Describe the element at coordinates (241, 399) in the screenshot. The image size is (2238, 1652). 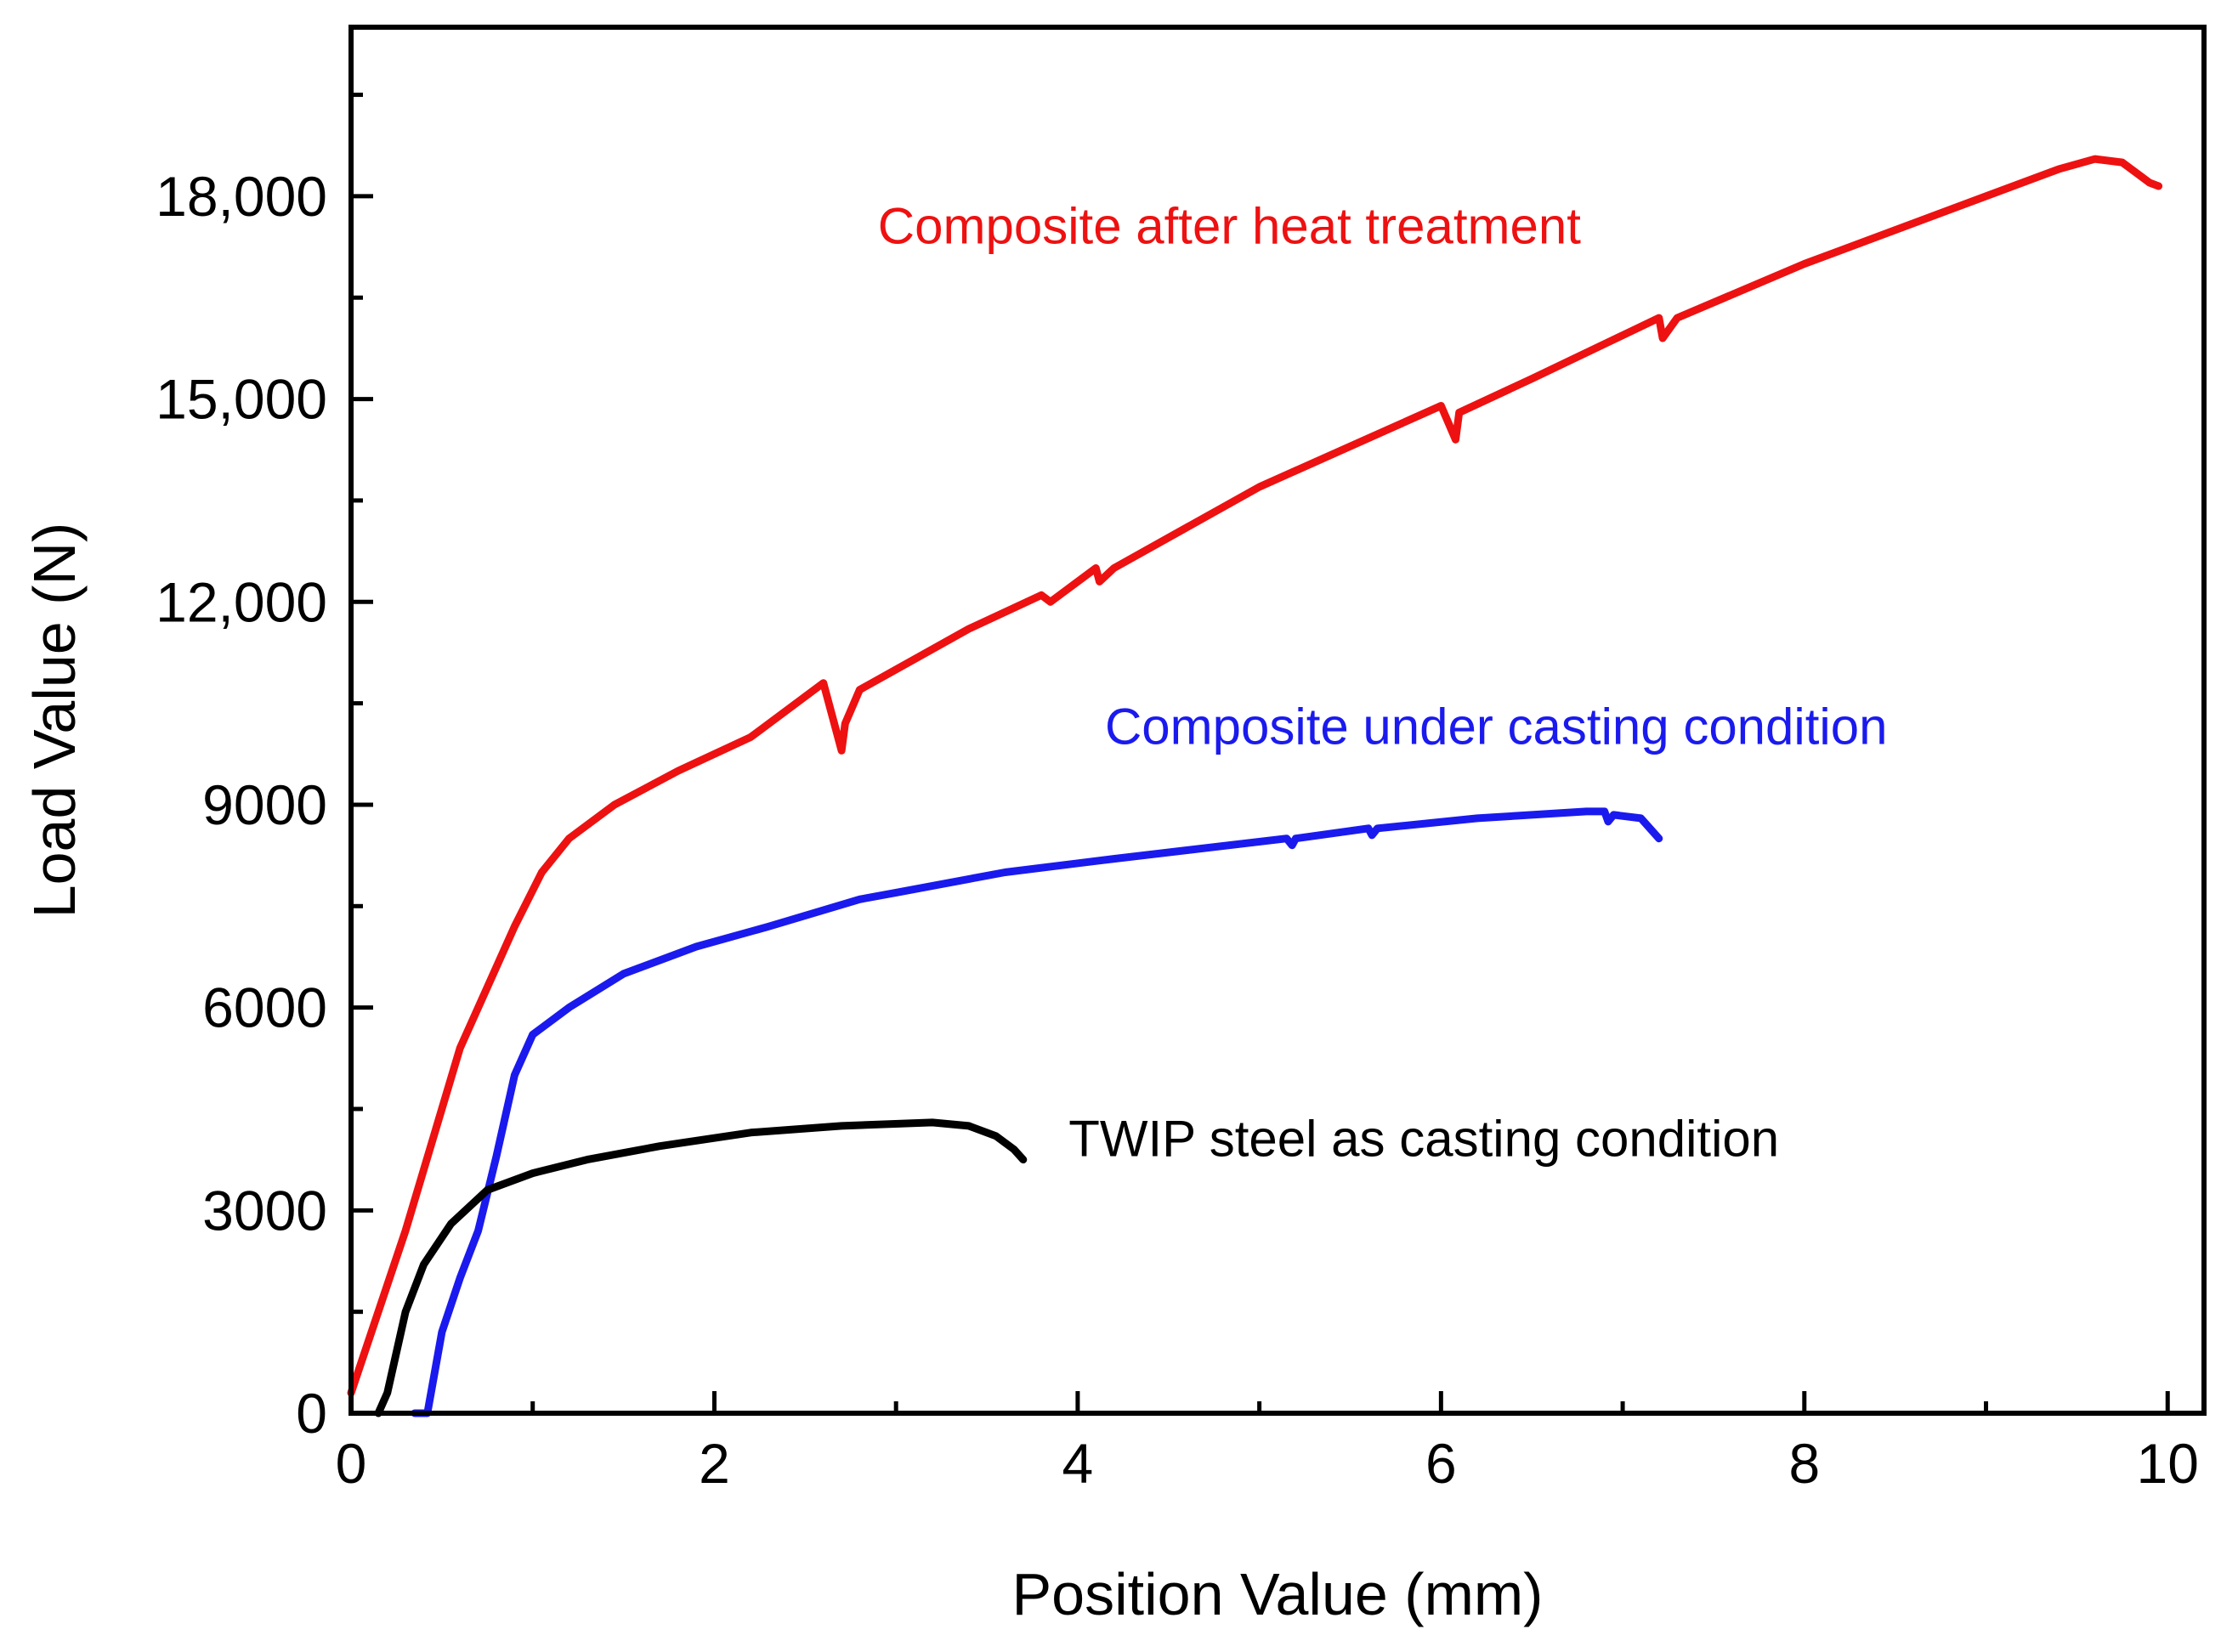
I see `y-tick-label: 15,000` at that location.